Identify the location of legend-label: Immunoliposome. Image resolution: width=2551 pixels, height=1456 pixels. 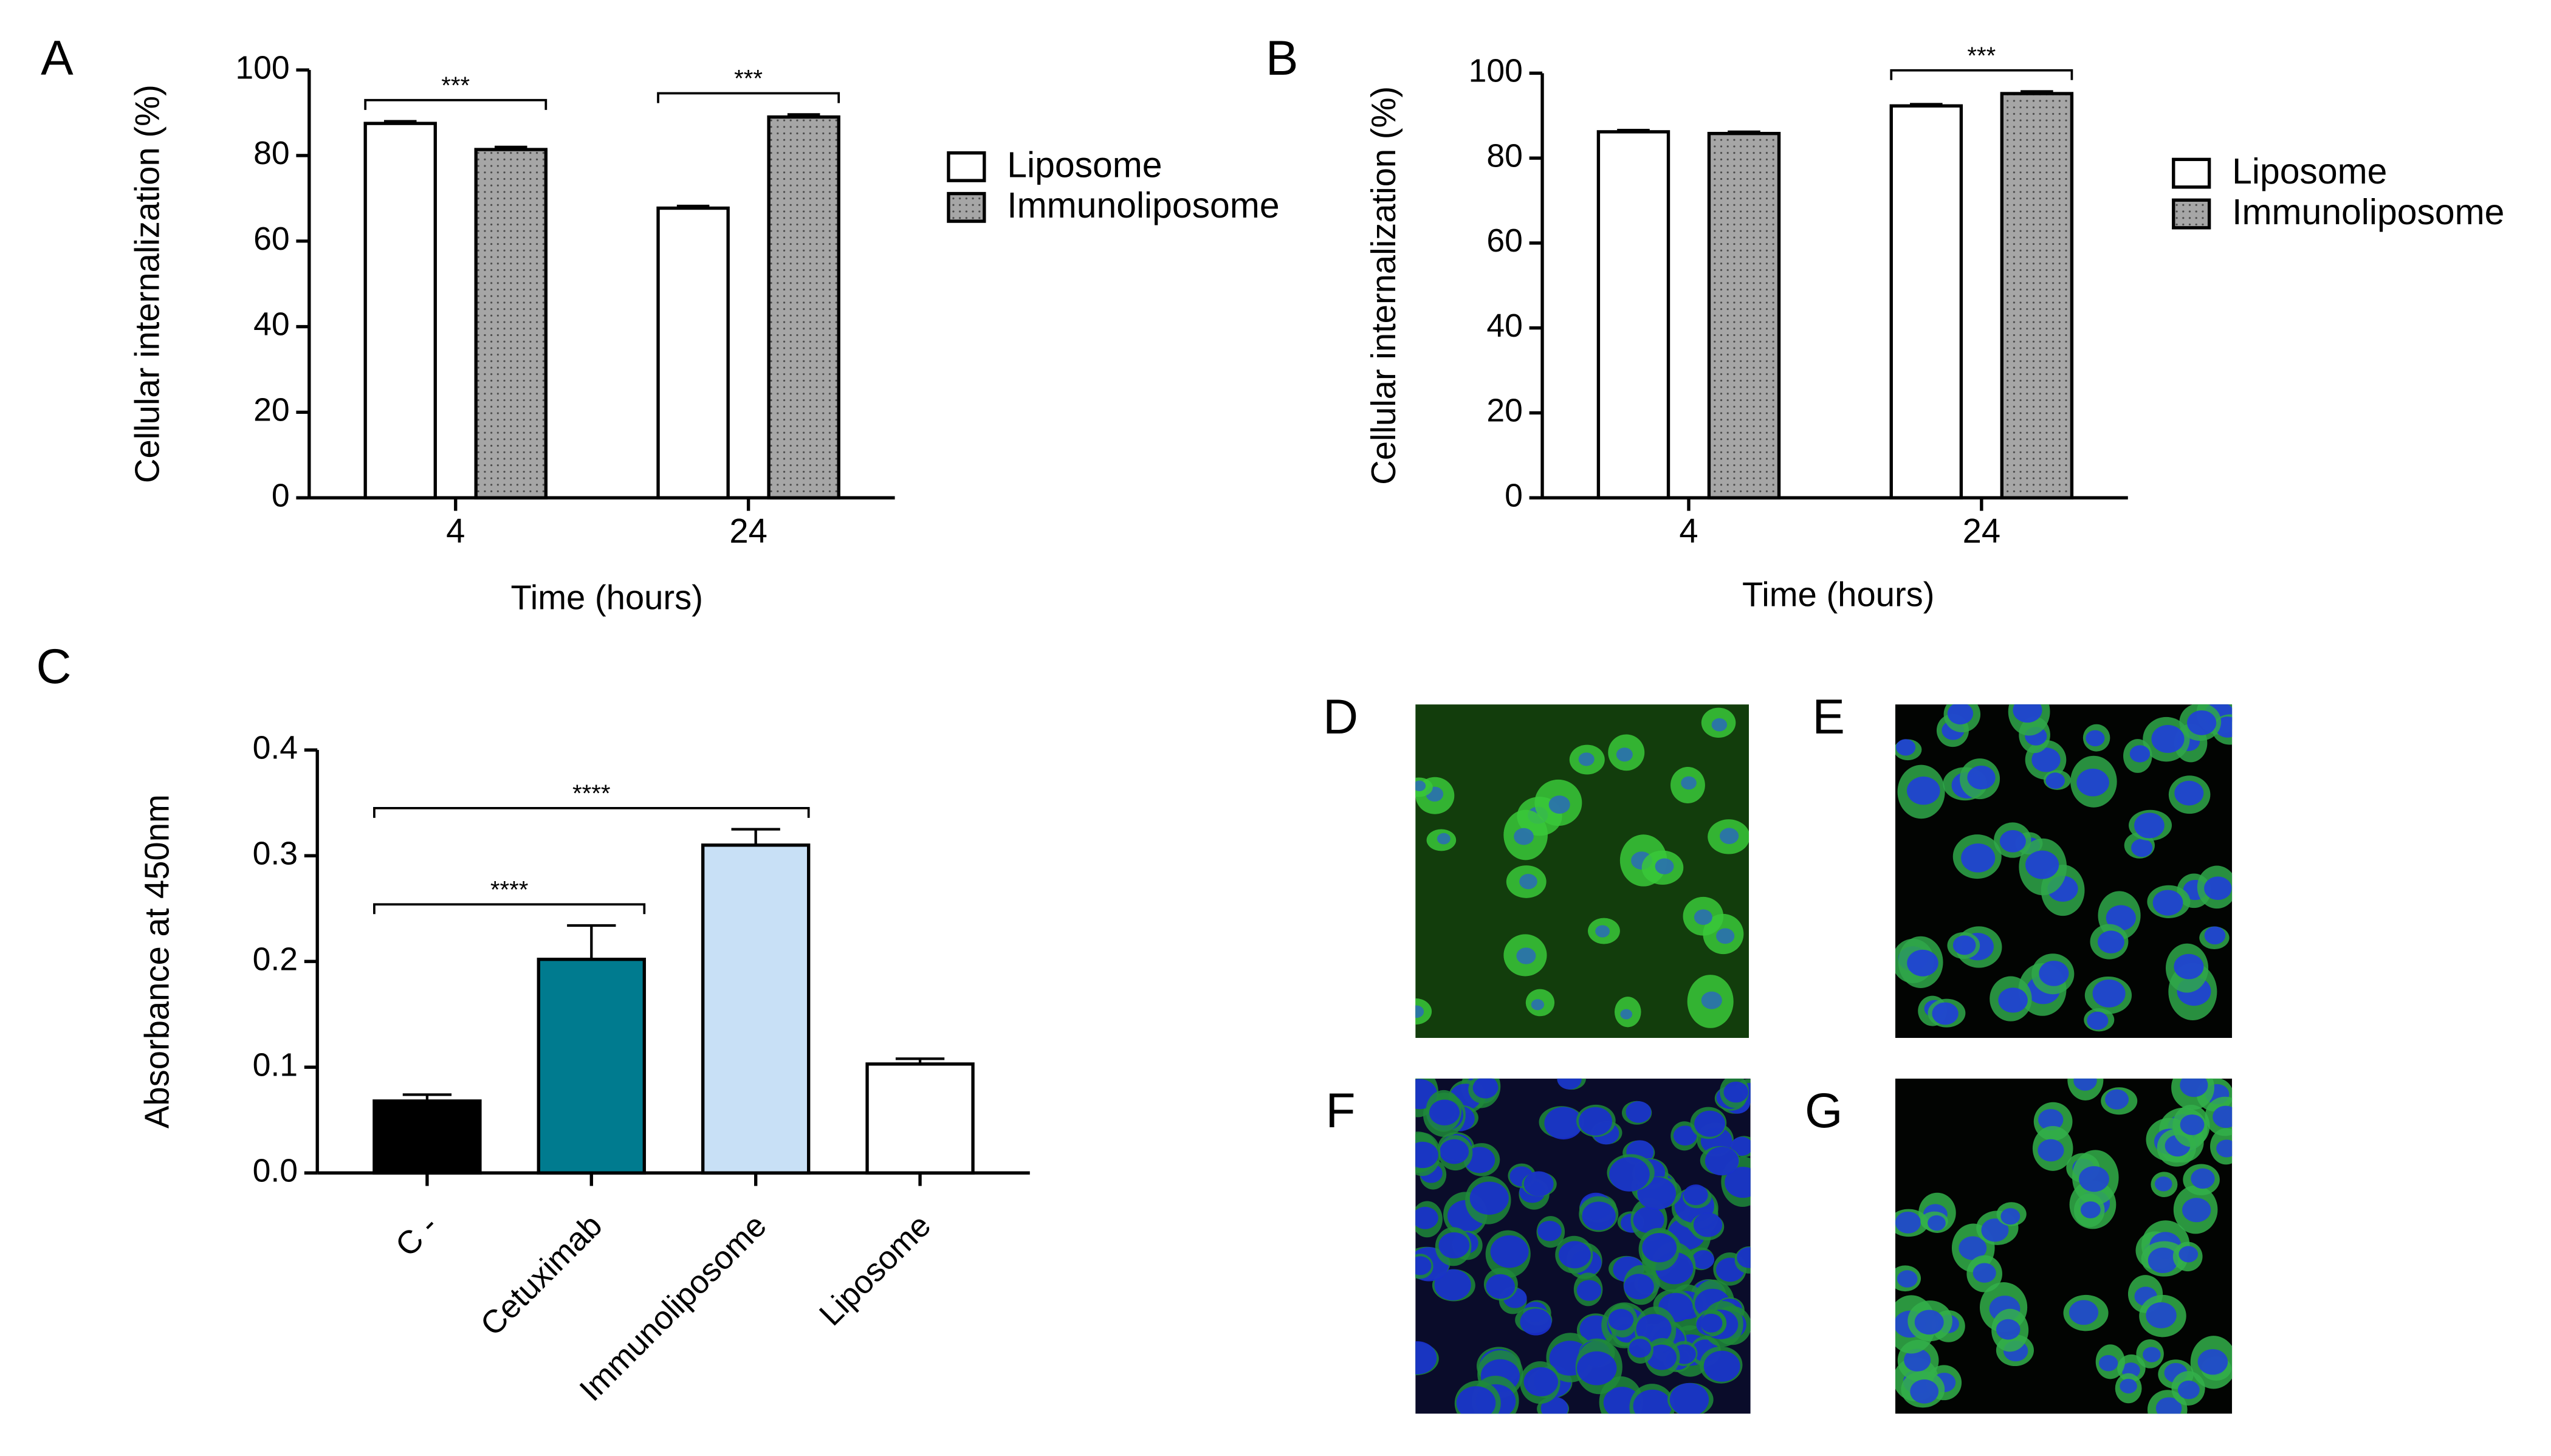
(2368, 212).